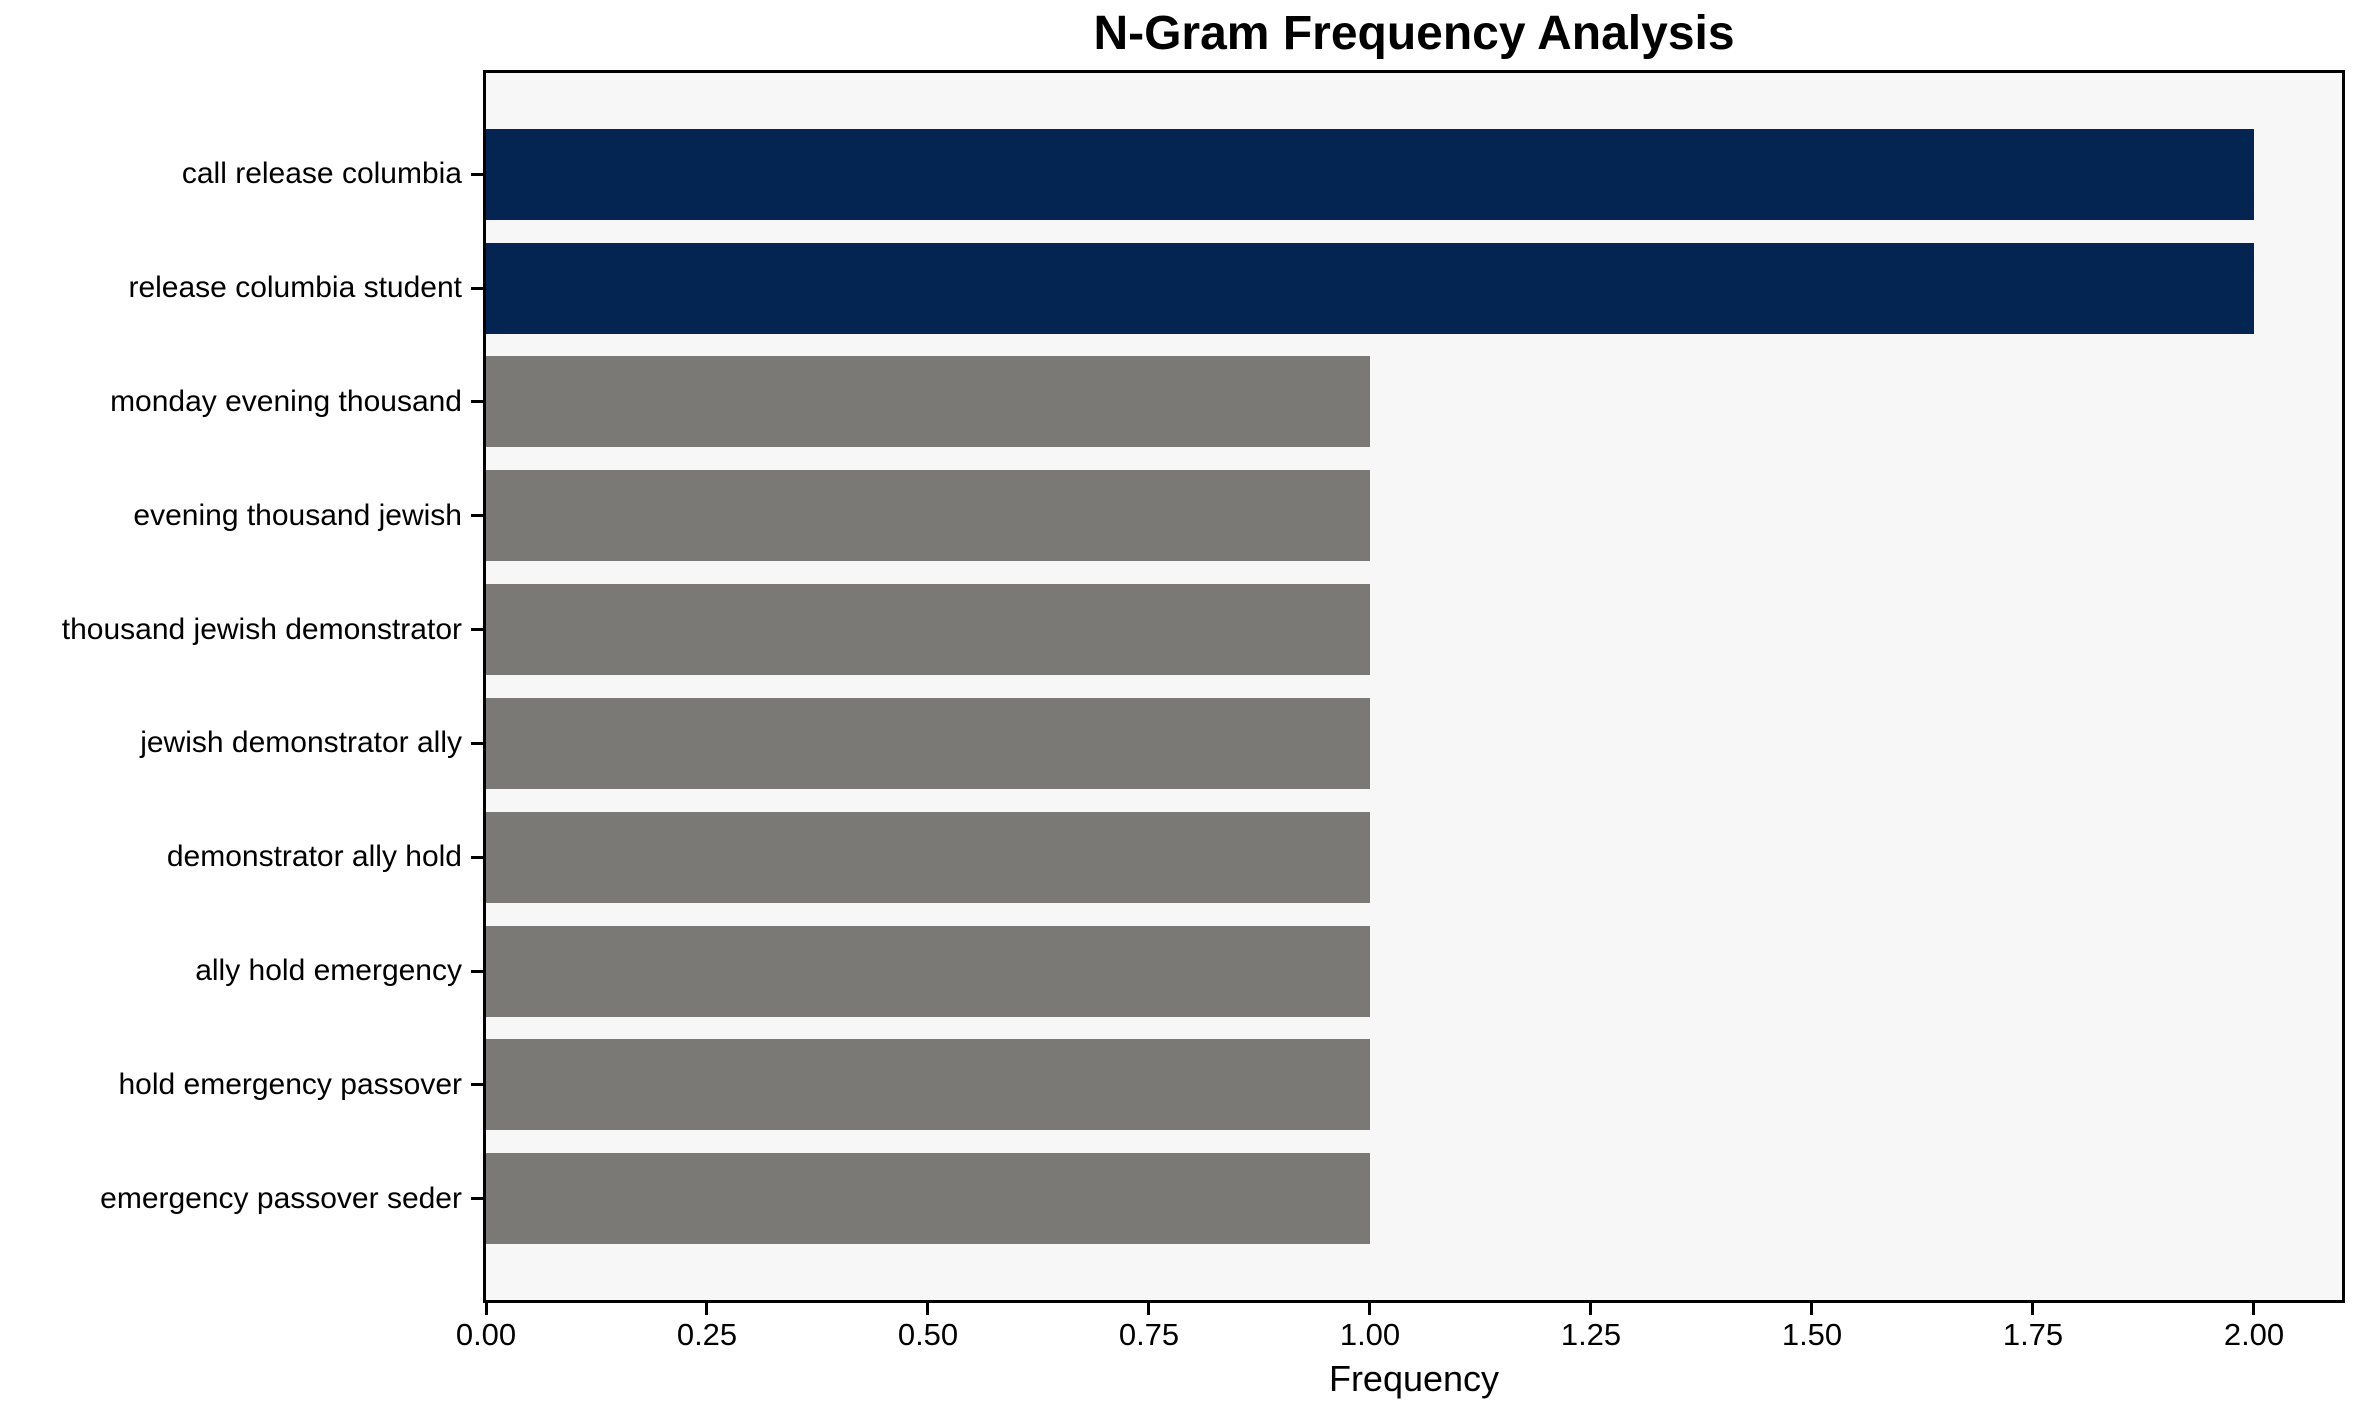 The height and width of the screenshot is (1414, 2364). Describe the element at coordinates (1414, 33) in the screenshot. I see `chart-title: N-Gram Frequency Analysis` at that location.